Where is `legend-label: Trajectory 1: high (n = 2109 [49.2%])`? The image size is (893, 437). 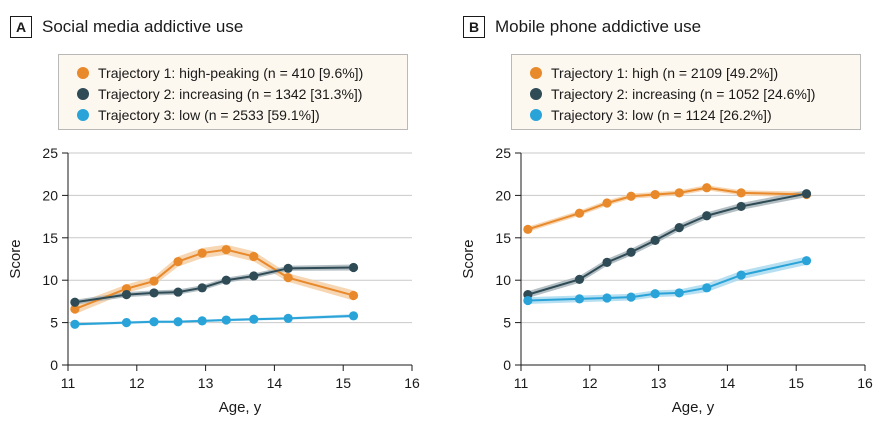
legend-label: Trajectory 1: high (n = 2109 [49.2%]) is located at coordinates (665, 72).